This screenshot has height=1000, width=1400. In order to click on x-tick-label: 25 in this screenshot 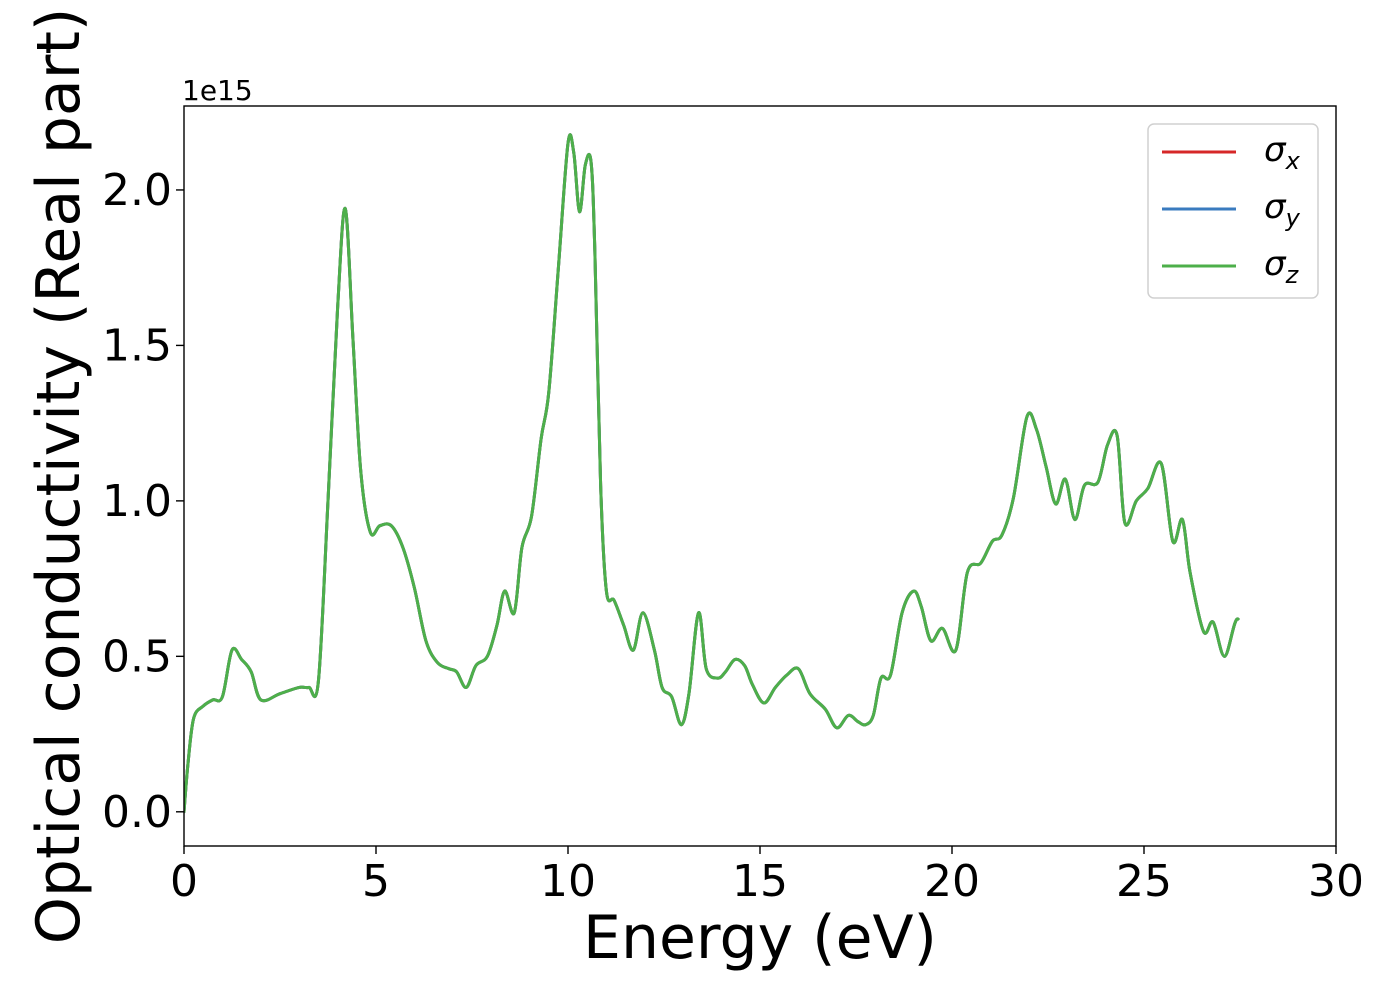, I will do `click(1144, 881)`.